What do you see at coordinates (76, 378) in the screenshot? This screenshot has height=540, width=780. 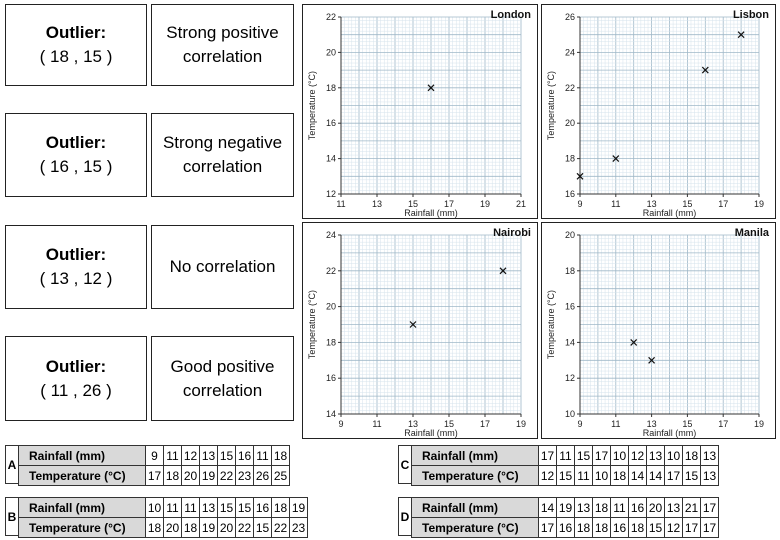 I see `outlier-card-4: Outlier: ( 11 , 26 )` at bounding box center [76, 378].